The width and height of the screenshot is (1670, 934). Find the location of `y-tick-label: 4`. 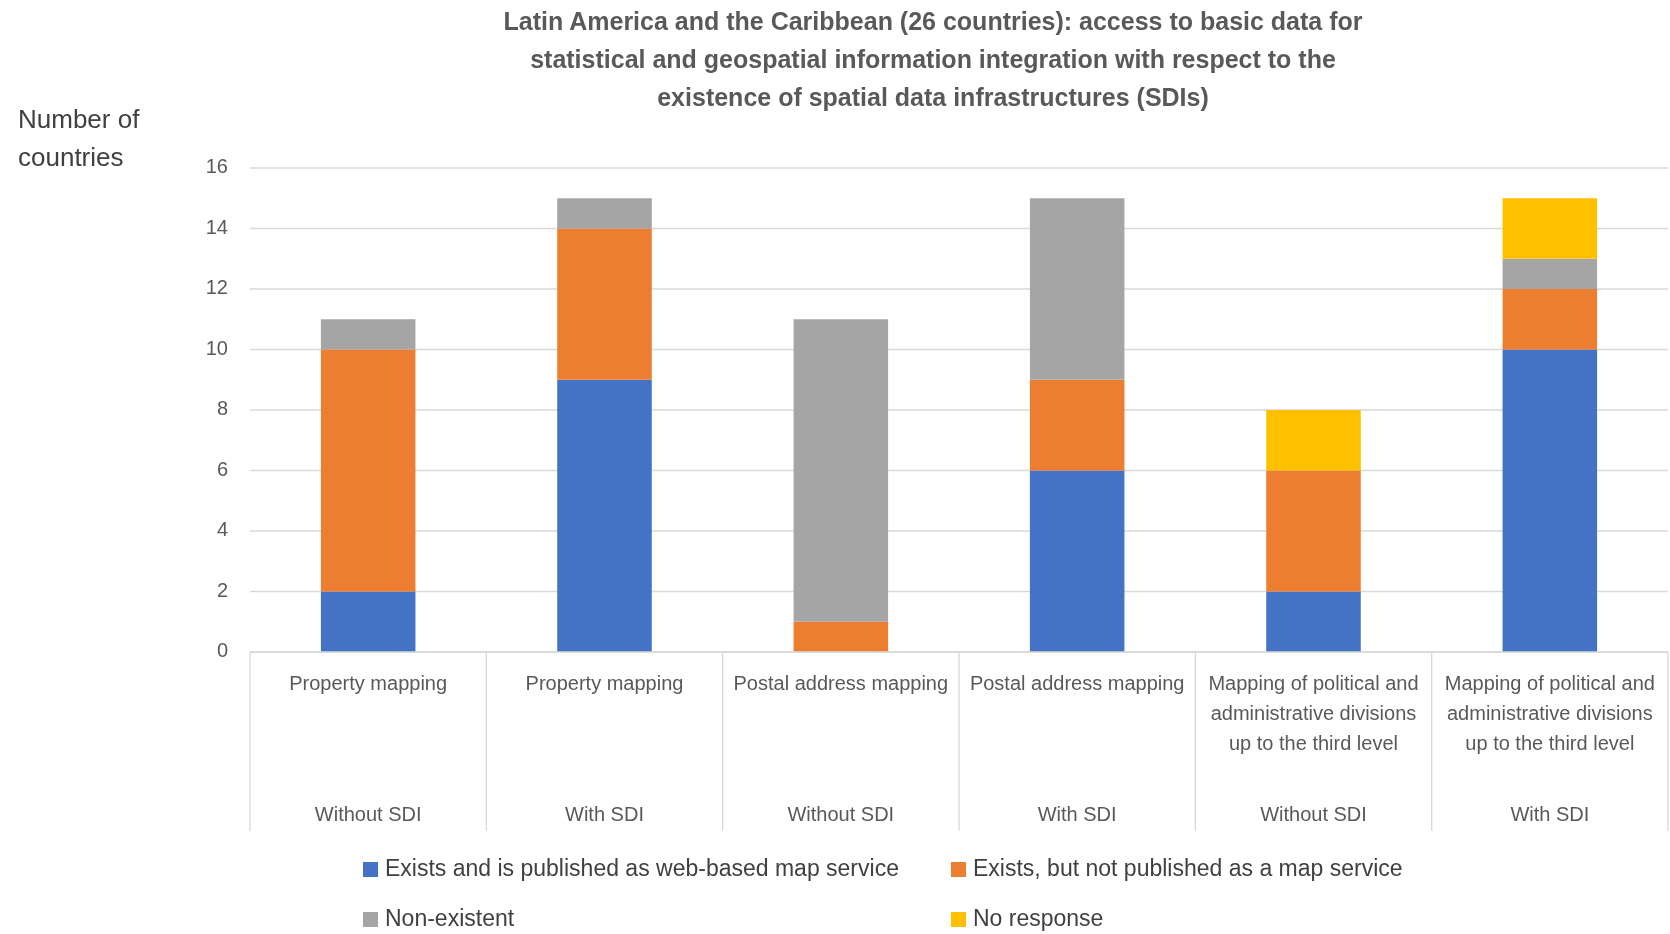

y-tick-label: 4 is located at coordinates (222, 529).